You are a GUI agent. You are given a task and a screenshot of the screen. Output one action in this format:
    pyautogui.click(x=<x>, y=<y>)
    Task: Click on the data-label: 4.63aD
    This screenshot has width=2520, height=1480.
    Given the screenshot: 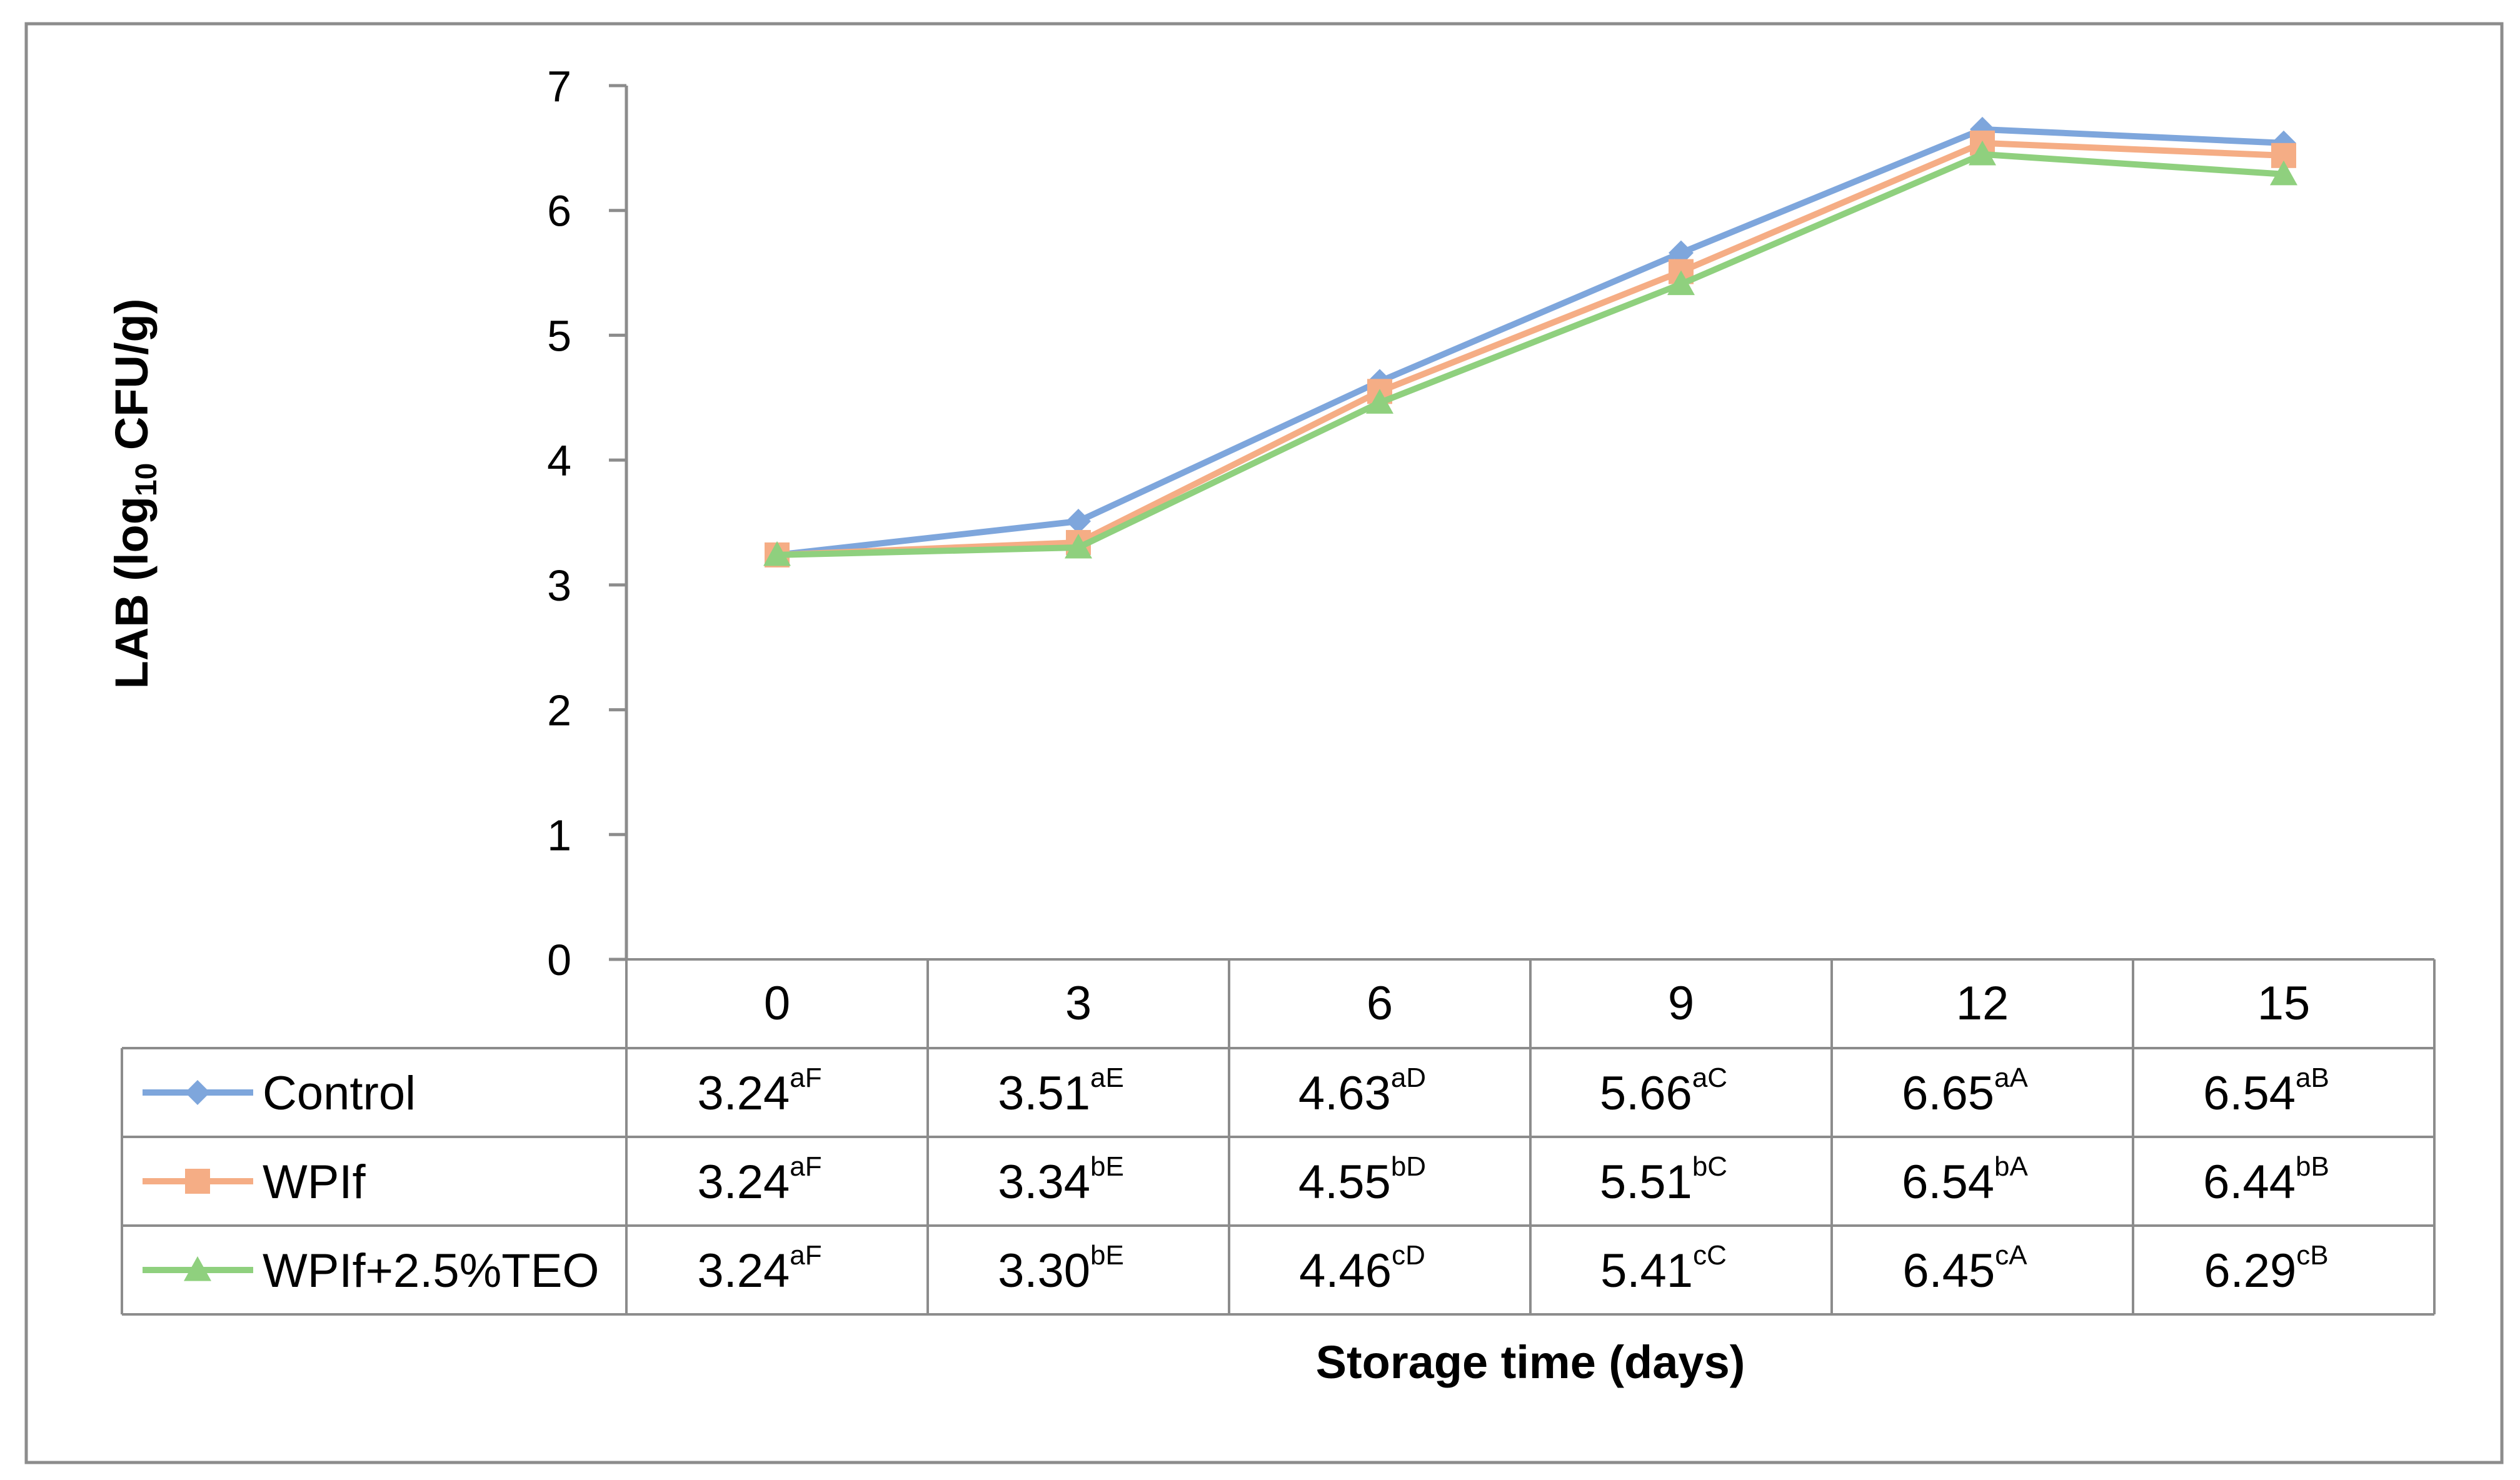 What is the action you would take?
    pyautogui.click(x=1362, y=1091)
    